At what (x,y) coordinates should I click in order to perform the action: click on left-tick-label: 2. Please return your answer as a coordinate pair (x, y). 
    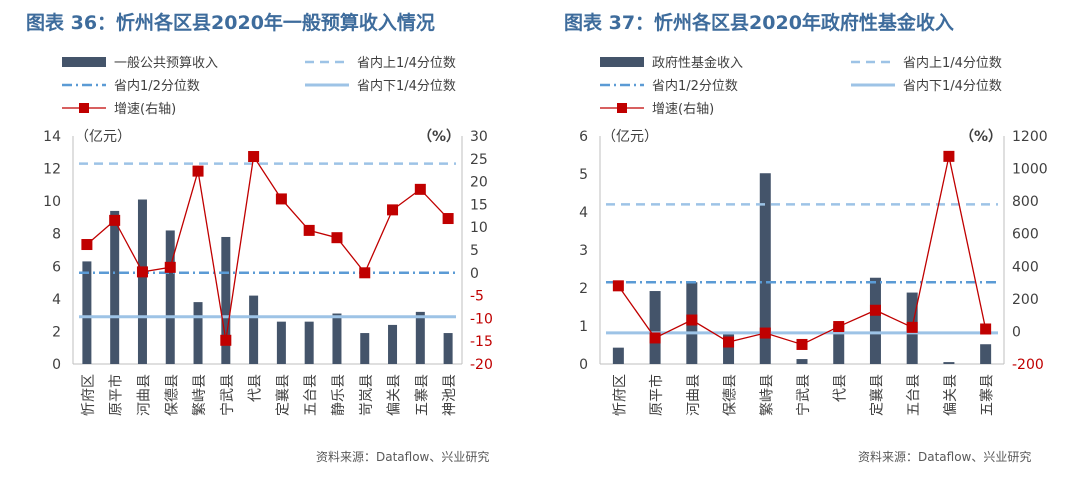
    Looking at the image, I should click on (583, 289).